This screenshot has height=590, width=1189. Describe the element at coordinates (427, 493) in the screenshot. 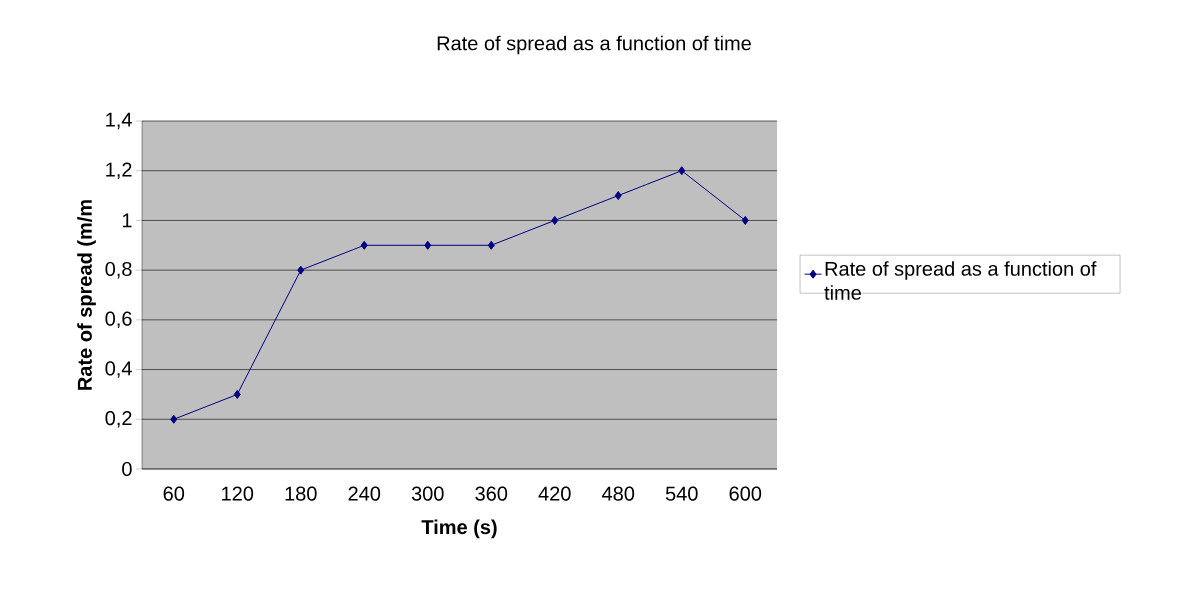

I see `x-tick-label: 300` at that location.